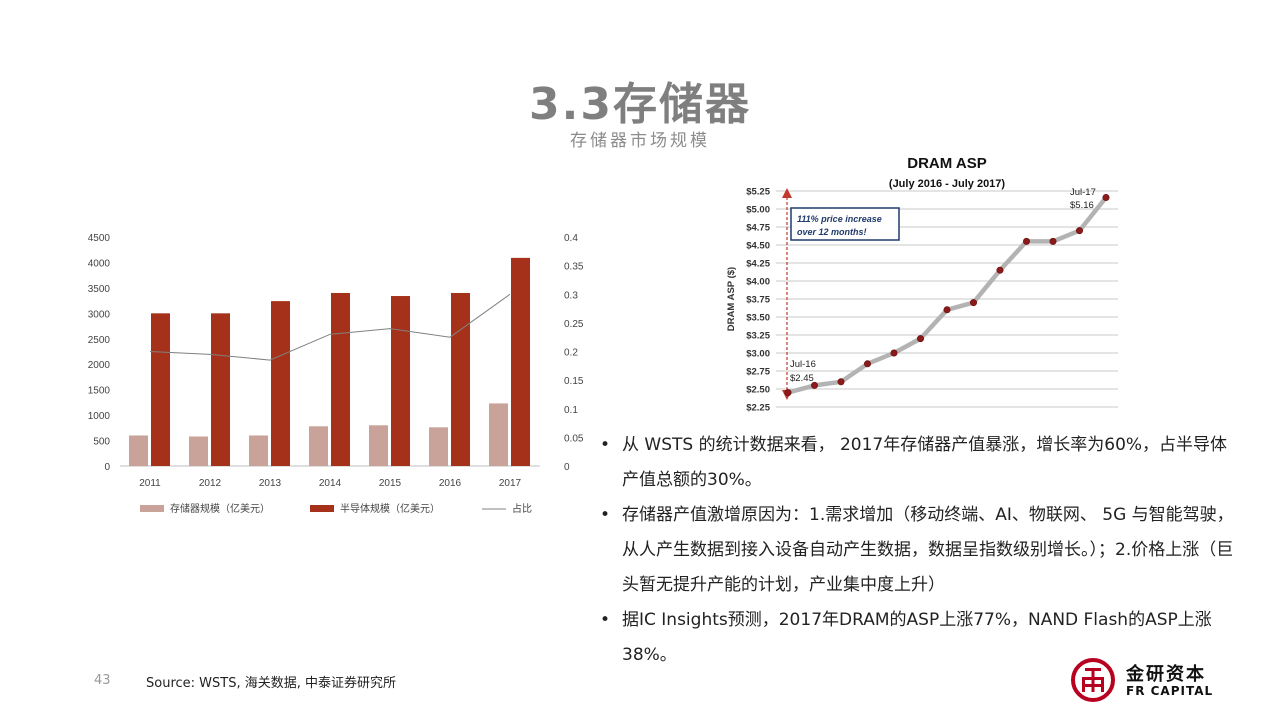 The width and height of the screenshot is (1280, 720). What do you see at coordinates (330, 483) in the screenshot?
I see `x-tick-label: 2014` at bounding box center [330, 483].